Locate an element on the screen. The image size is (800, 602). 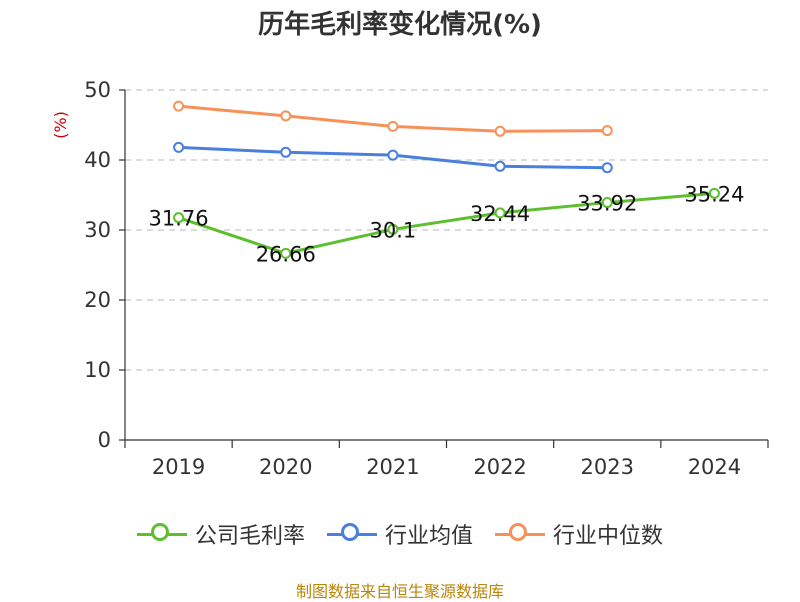
y-tick-label: 40 is located at coordinates (97, 160).